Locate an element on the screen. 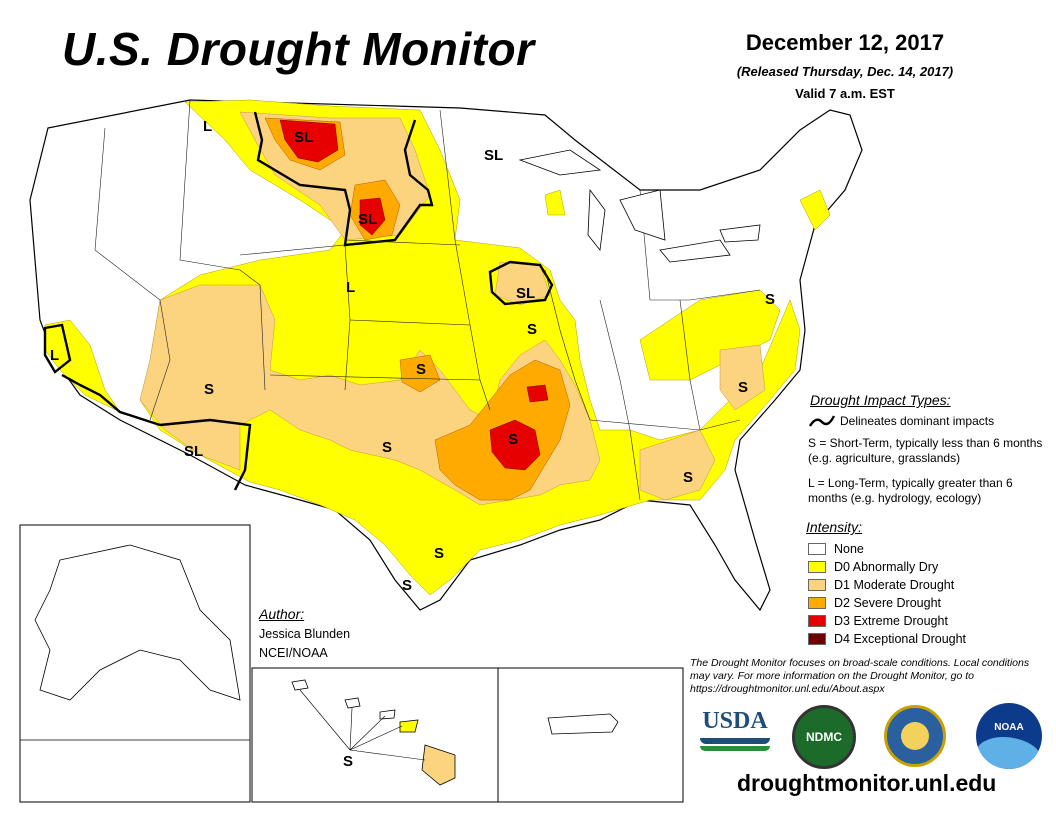 Image resolution: width=1056 pixels, height=816 pixels. label-tx-s2: S is located at coordinates (439, 553).